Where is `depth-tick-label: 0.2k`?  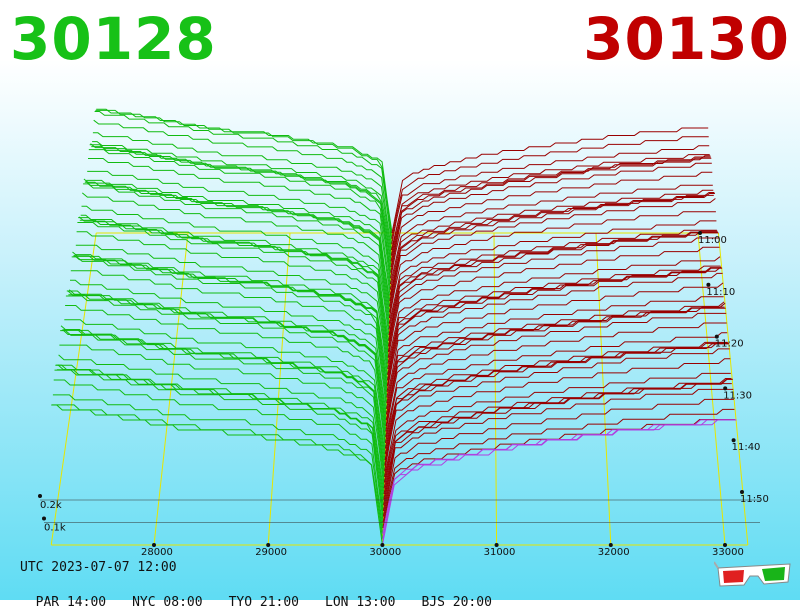 depth-tick-label: 0.2k is located at coordinates (51, 505).